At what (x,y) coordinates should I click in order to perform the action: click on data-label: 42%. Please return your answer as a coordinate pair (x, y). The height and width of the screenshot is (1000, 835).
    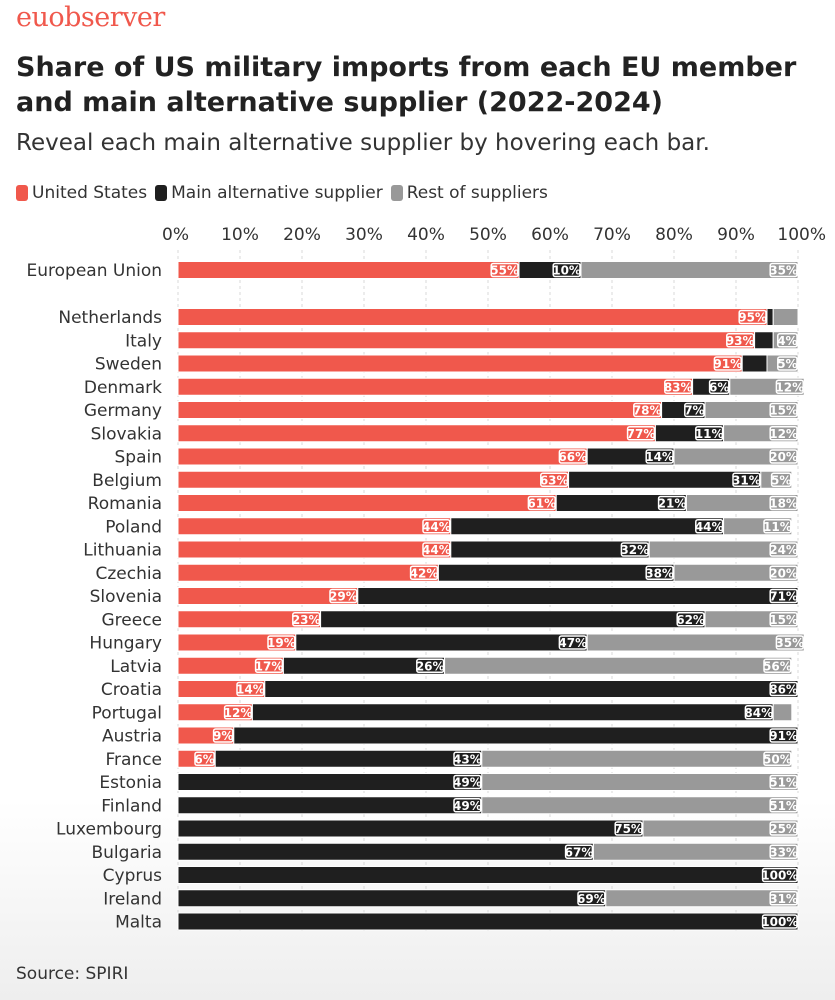
    Looking at the image, I should click on (424, 573).